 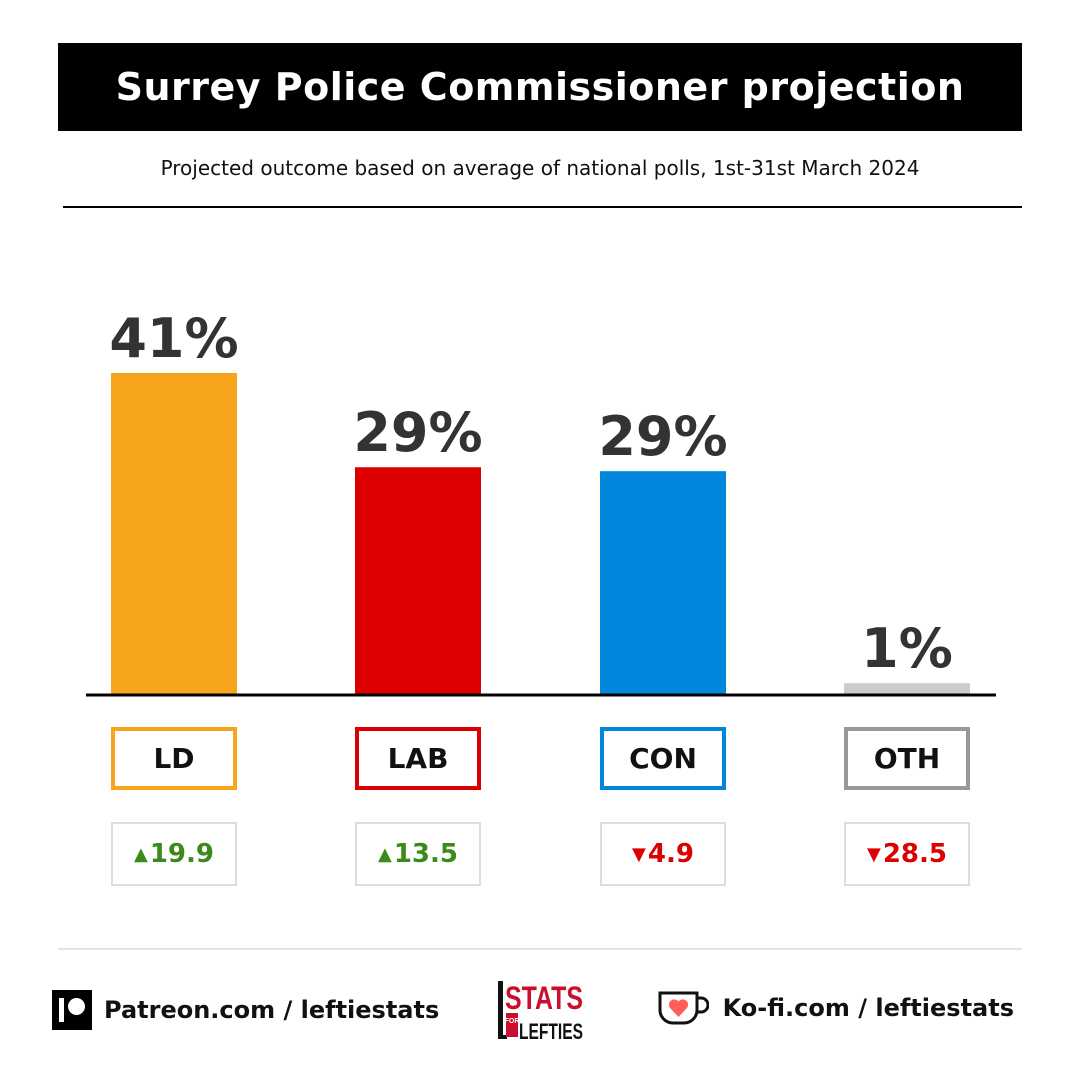 I want to click on logo-for-text: FOR, so click(x=512, y=1021).